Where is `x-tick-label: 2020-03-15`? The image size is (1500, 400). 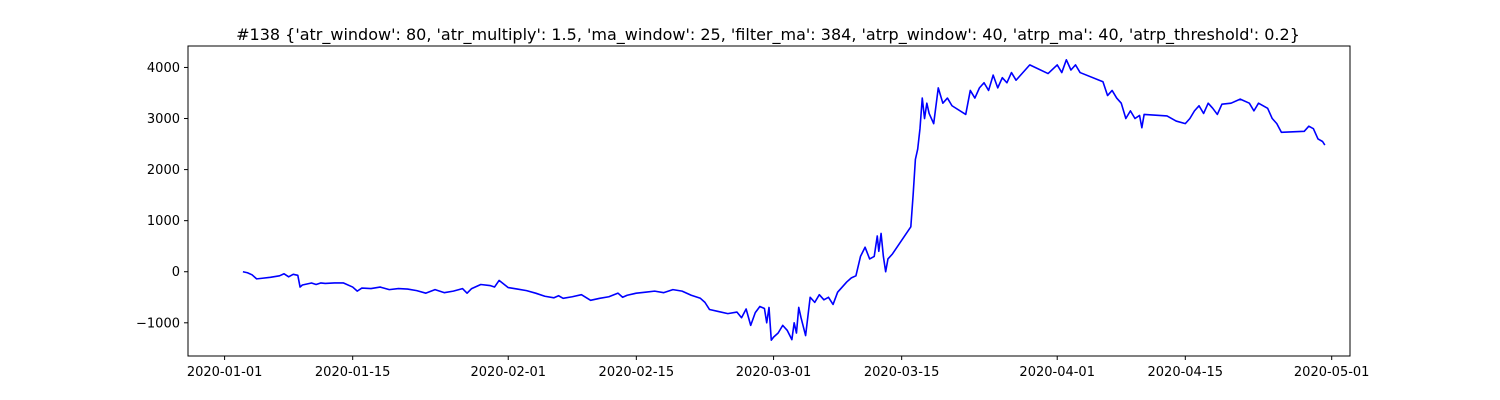 x-tick-label: 2020-03-15 is located at coordinates (902, 372).